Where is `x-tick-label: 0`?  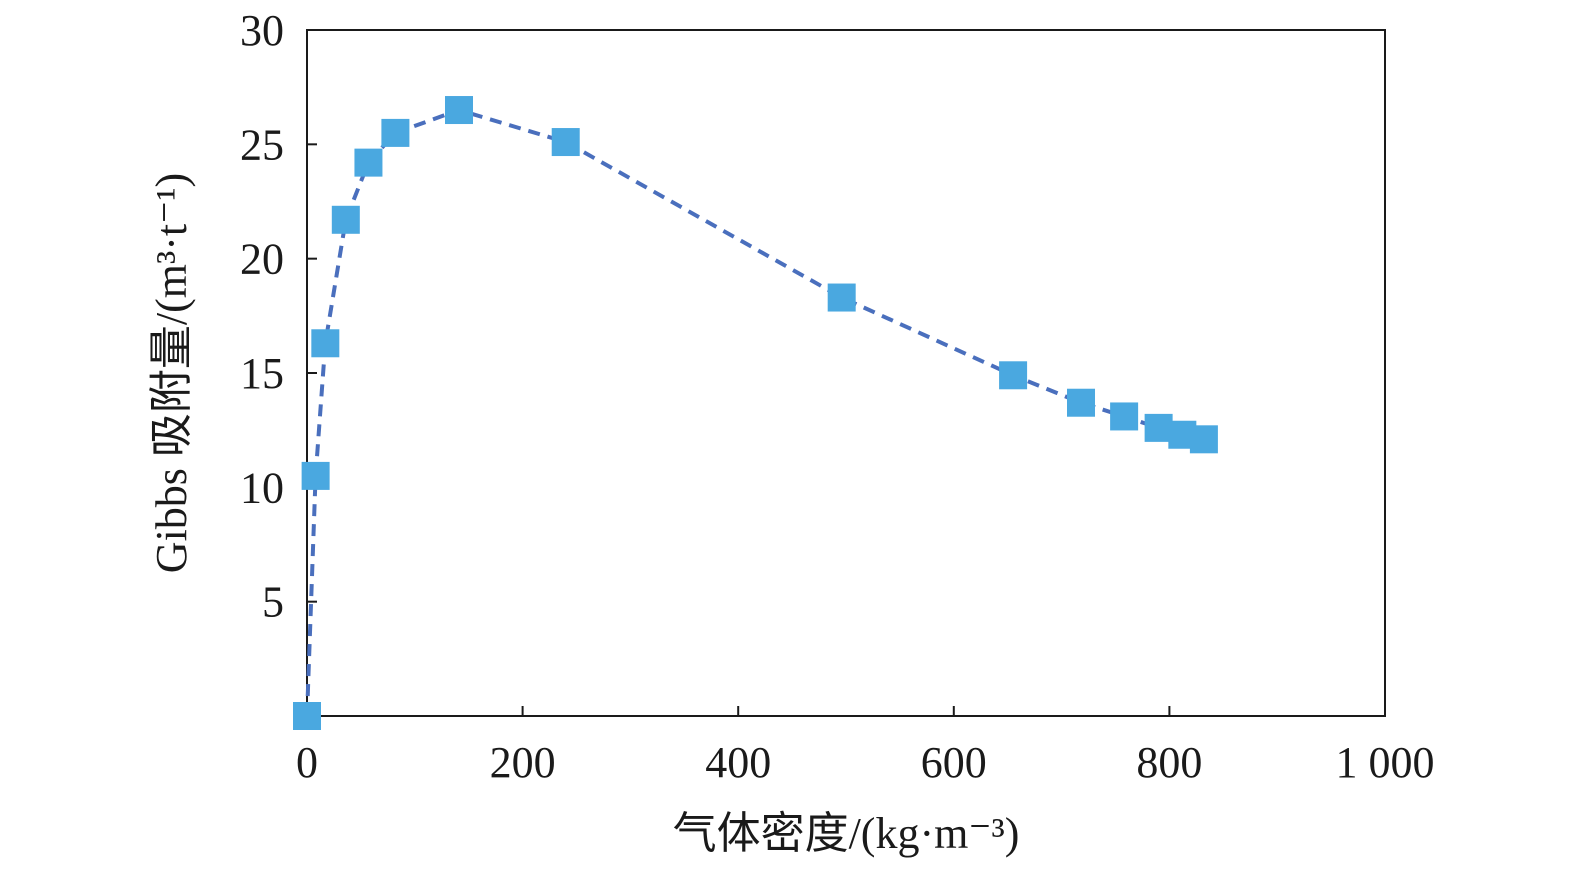
x-tick-label: 0 is located at coordinates (307, 762).